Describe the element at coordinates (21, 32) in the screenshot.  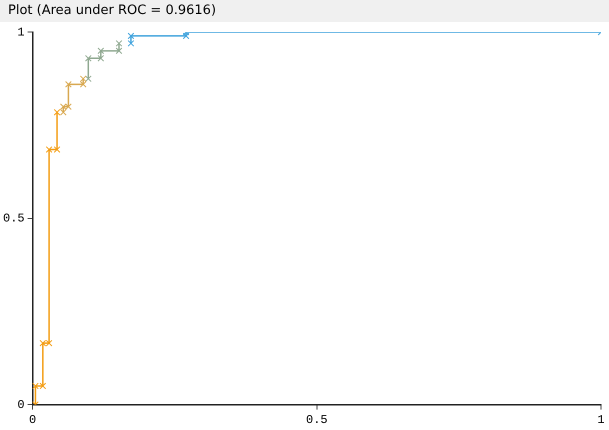
I see `y-tick-label: 1` at that location.